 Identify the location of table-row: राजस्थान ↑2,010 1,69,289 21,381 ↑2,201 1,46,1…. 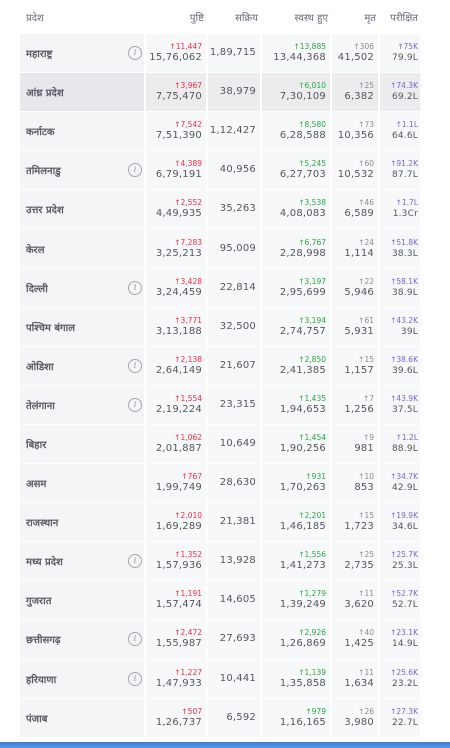
(227, 523).